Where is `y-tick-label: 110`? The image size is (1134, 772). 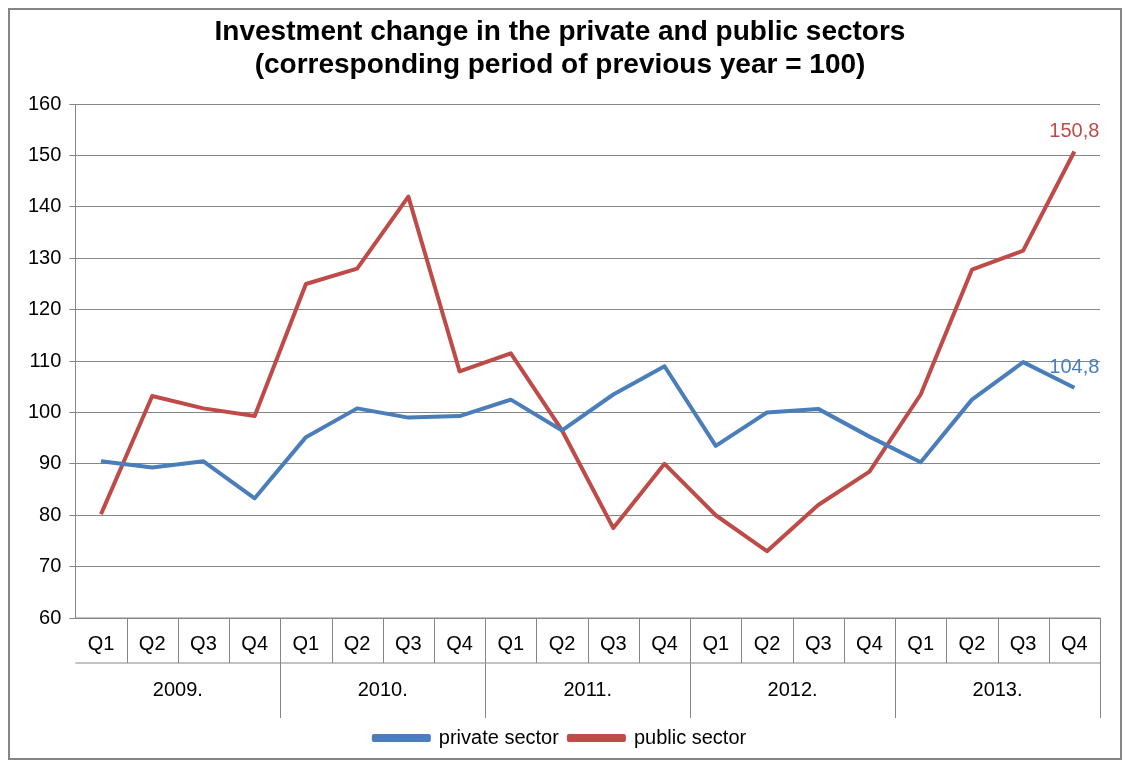
y-tick-label: 110 is located at coordinates (45, 359).